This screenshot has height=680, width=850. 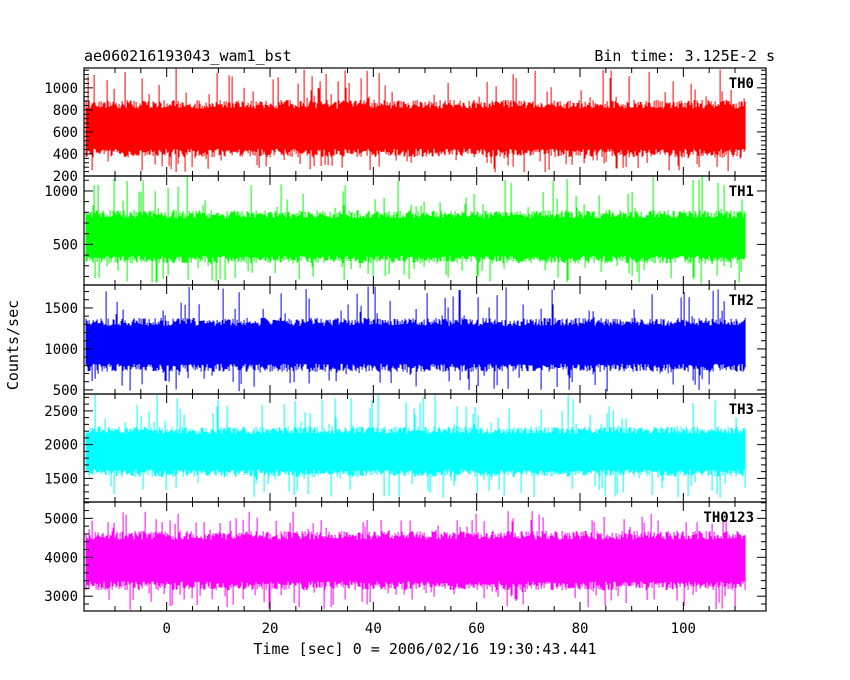 What do you see at coordinates (415, 230) in the screenshot?
I see `series-th1-line` at bounding box center [415, 230].